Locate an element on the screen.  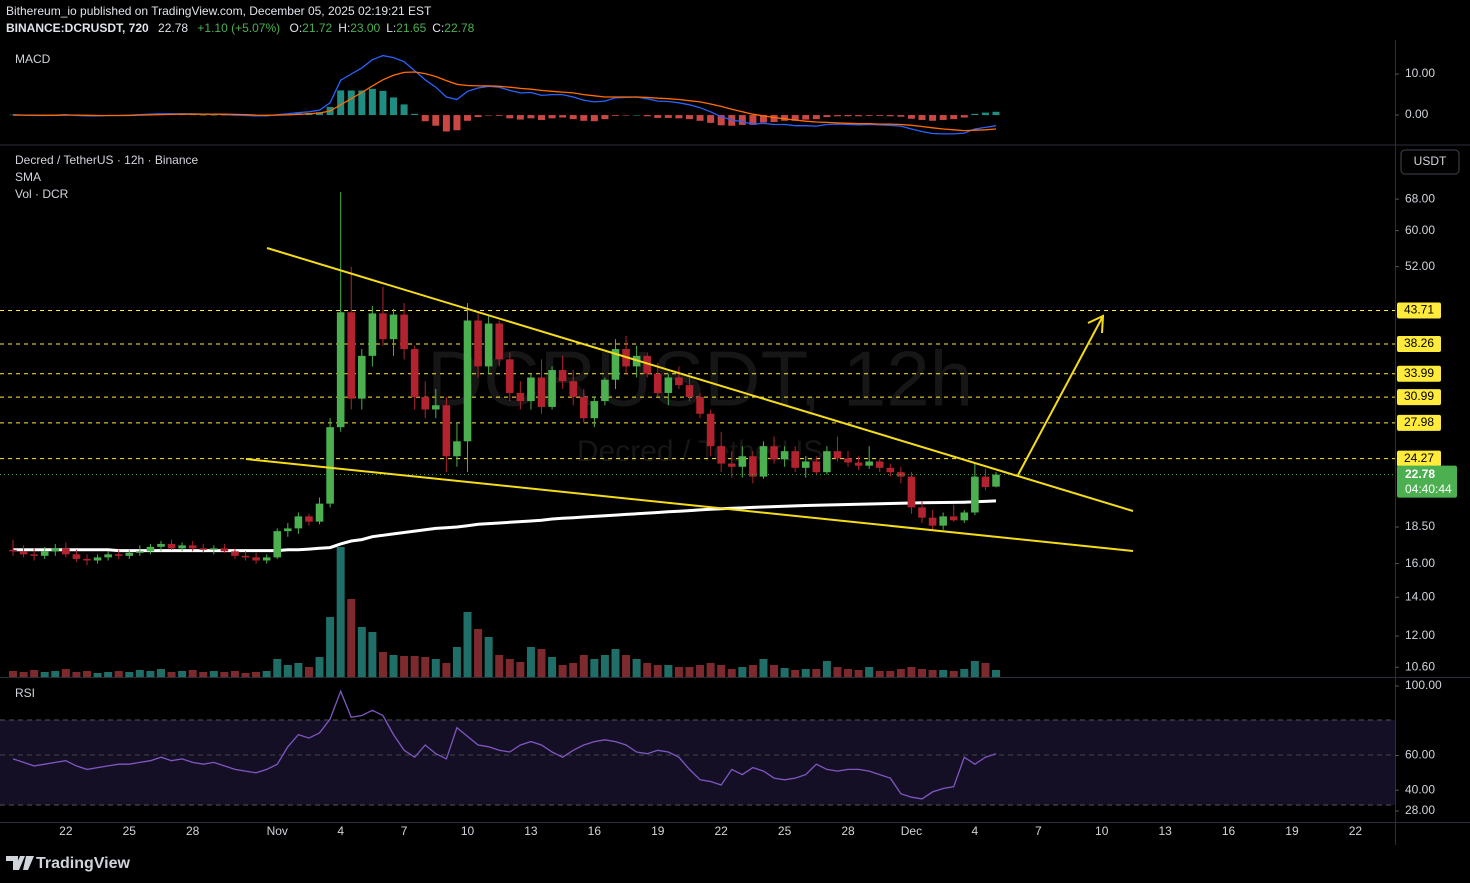
level-label: 30.99 is located at coordinates (1419, 396).